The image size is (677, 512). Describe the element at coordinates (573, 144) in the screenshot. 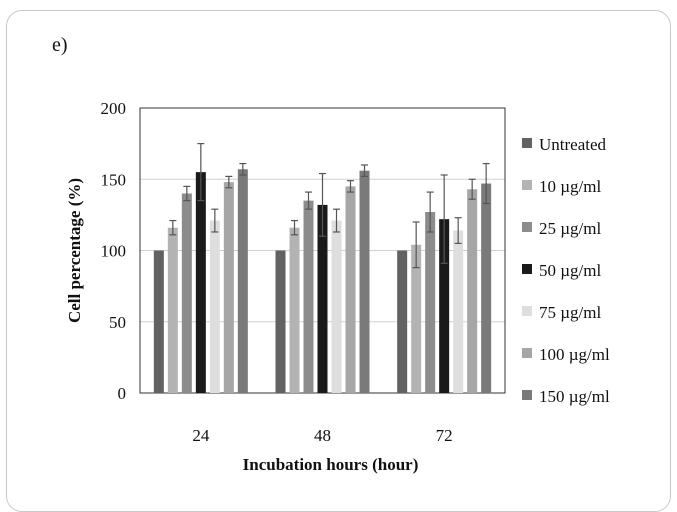

I see `legend-label: Untreated` at that location.